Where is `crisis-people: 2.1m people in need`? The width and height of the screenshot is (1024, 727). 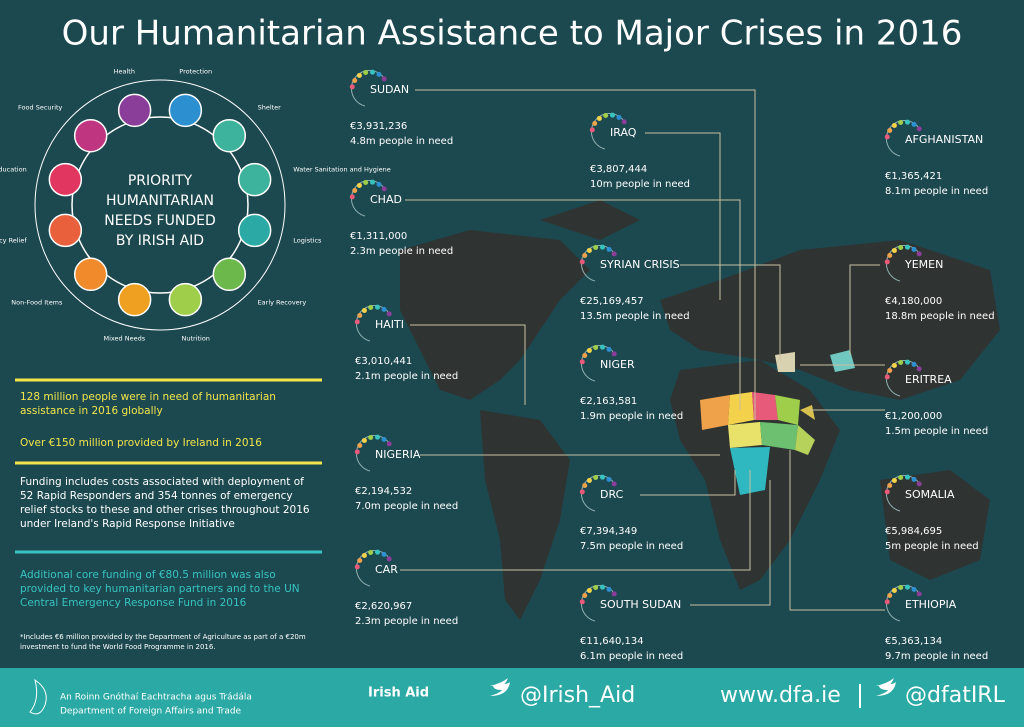
crisis-people: 2.1m people in need is located at coordinates (406, 376).